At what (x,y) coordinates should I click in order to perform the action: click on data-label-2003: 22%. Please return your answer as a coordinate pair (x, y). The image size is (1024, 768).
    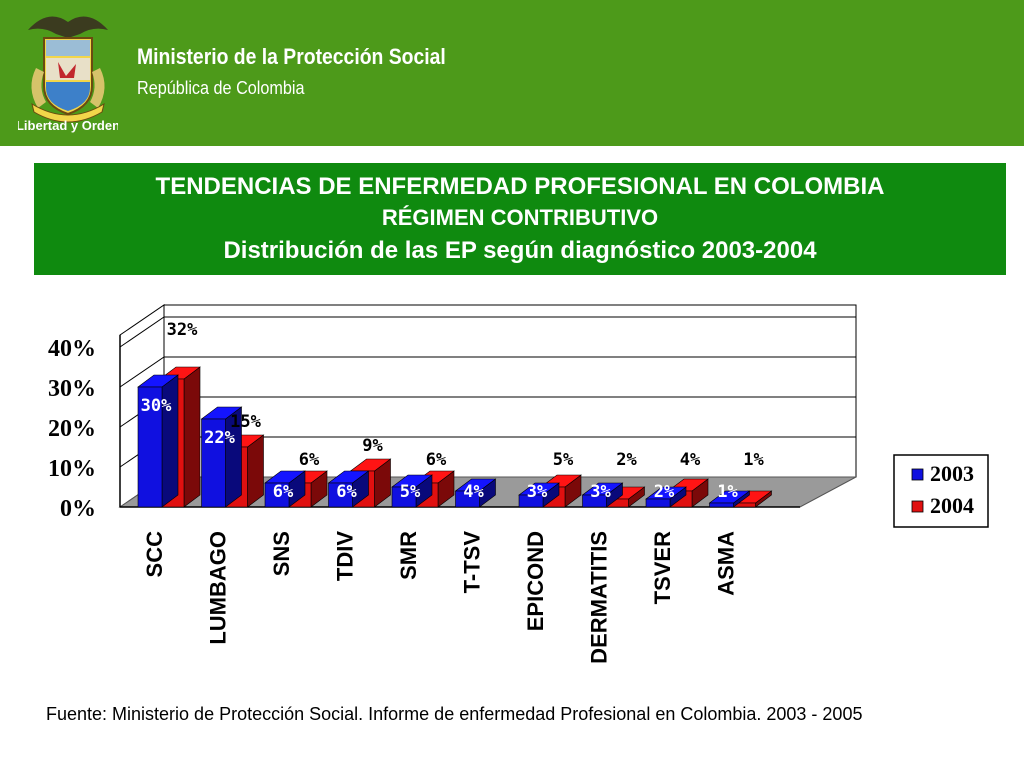
    Looking at the image, I should click on (219, 438).